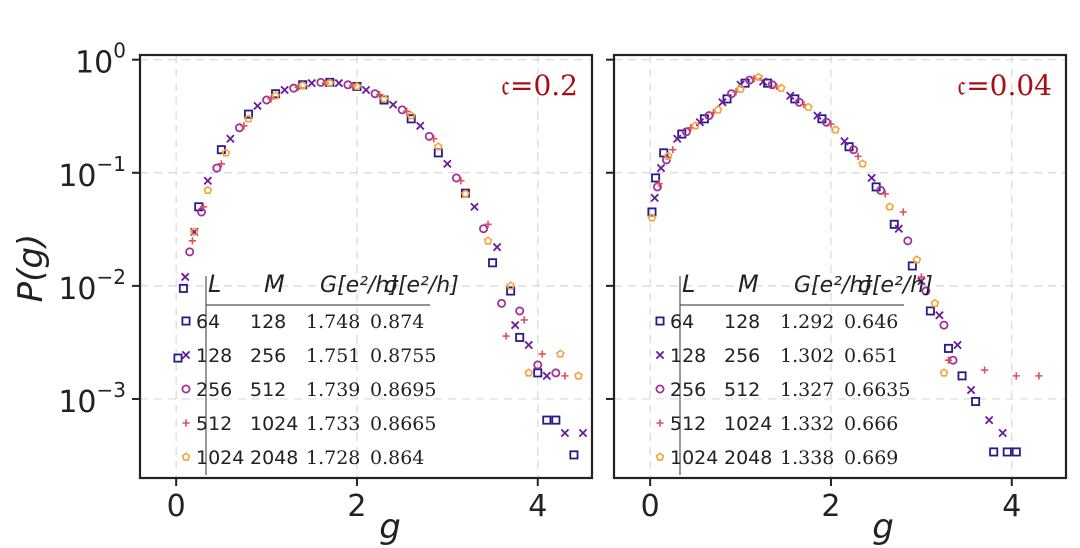 This screenshot has width=1080, height=548. Describe the element at coordinates (403, 356) in the screenshot. I see `legend-cell: 0.8755` at that location.